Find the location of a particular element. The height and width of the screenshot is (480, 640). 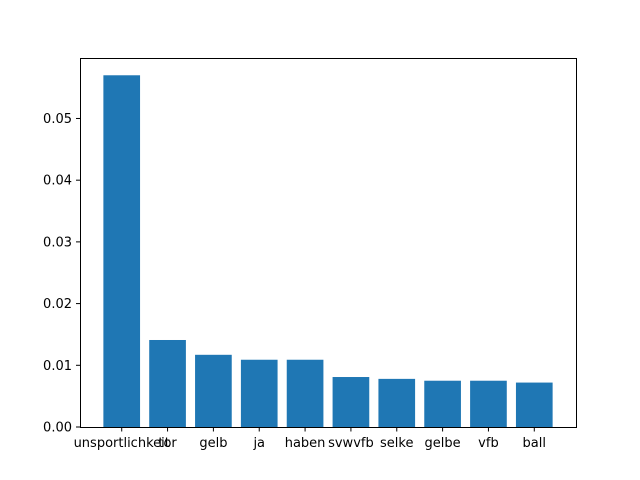

bar-ball is located at coordinates (534, 404).